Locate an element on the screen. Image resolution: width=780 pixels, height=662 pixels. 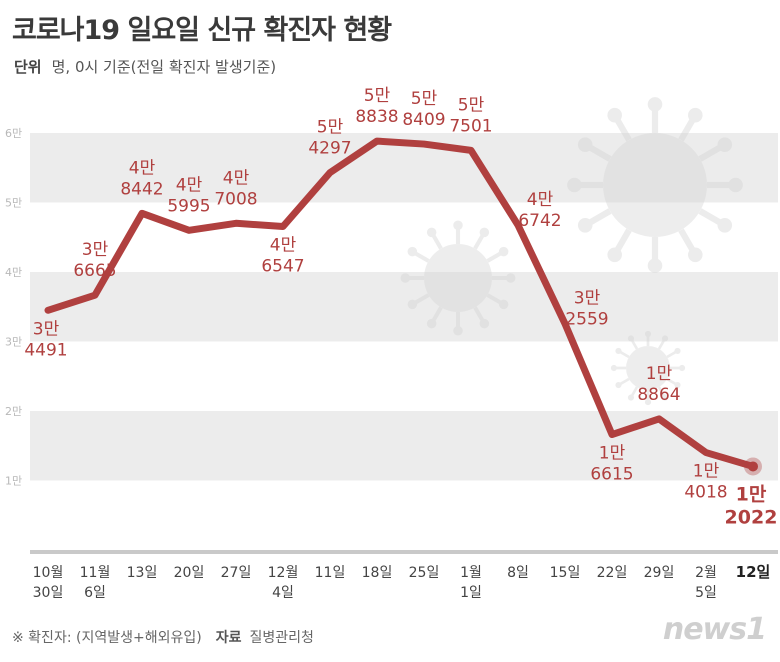
data-label: 6615 is located at coordinates (611, 475).